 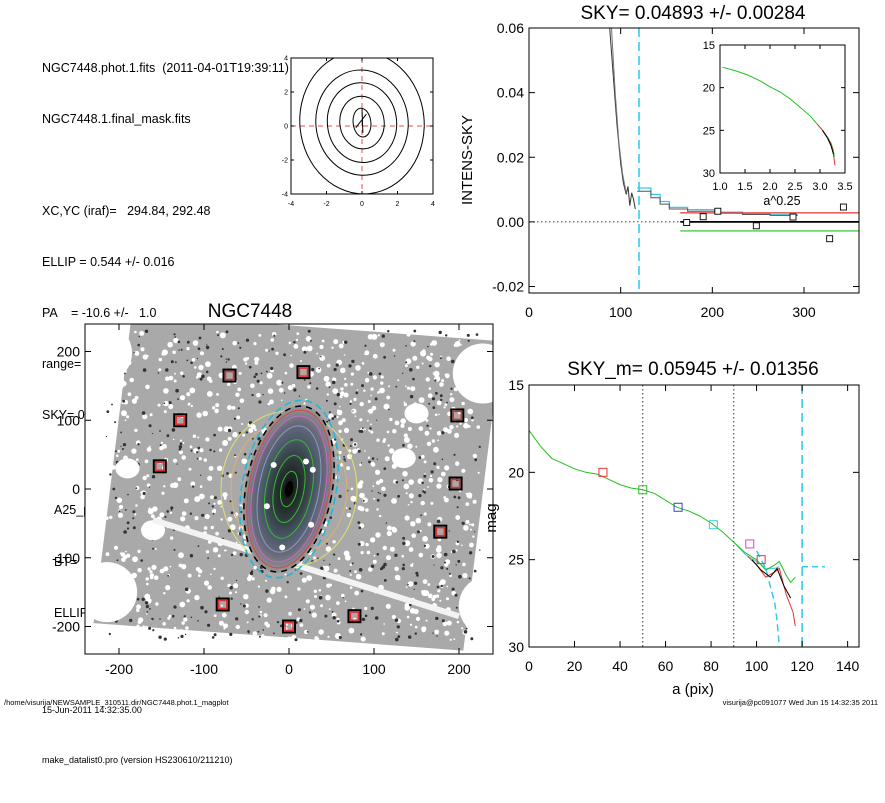 I want to click on x-tick-label: 60, so click(x=666, y=666).